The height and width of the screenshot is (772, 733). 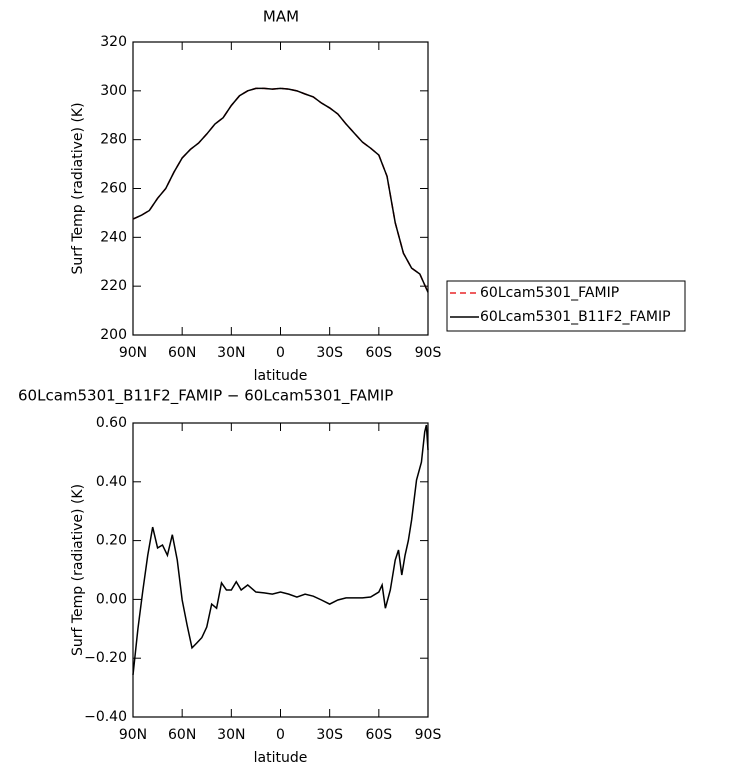 I want to click on chart-title: MAM, so click(x=281, y=17).